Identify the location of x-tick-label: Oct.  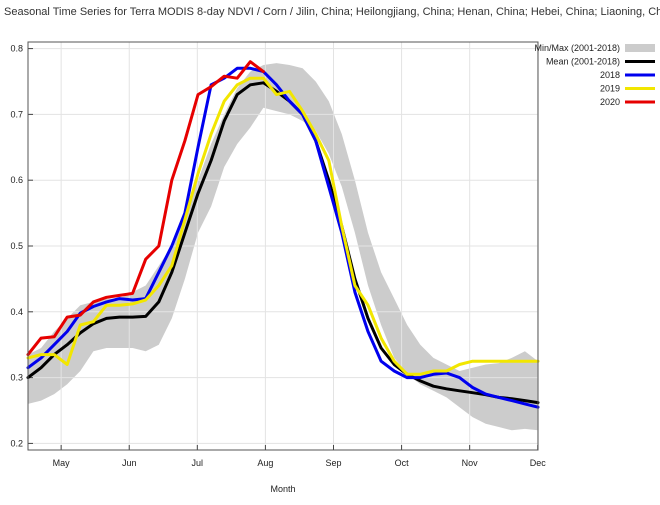
(402, 463).